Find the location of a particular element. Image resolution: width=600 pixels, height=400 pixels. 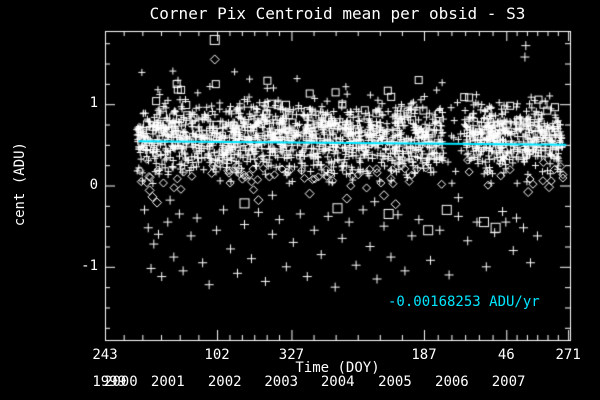

x-year-label: 2006 is located at coordinates (452, 382).